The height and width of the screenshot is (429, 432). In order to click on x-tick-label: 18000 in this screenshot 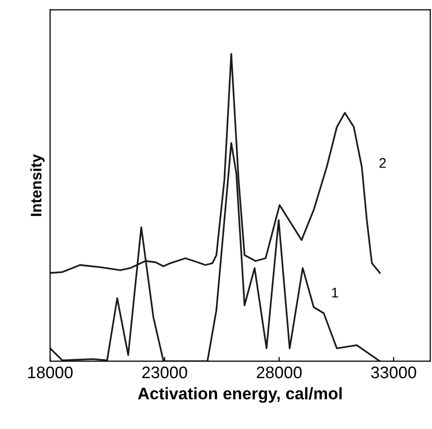, I will do `click(50, 372)`.